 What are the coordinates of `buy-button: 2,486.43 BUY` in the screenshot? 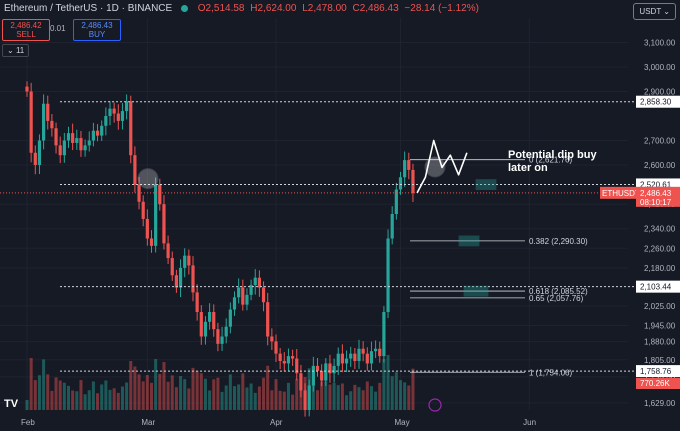 It's located at (97, 30).